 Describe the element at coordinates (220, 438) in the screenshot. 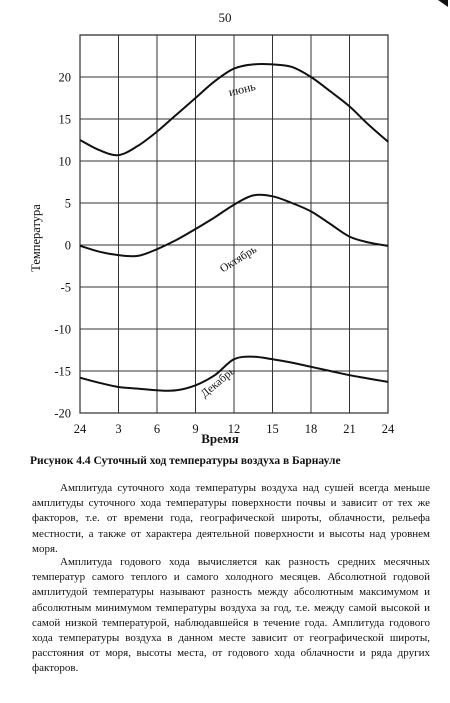

I see `x-axis-label: Время` at that location.